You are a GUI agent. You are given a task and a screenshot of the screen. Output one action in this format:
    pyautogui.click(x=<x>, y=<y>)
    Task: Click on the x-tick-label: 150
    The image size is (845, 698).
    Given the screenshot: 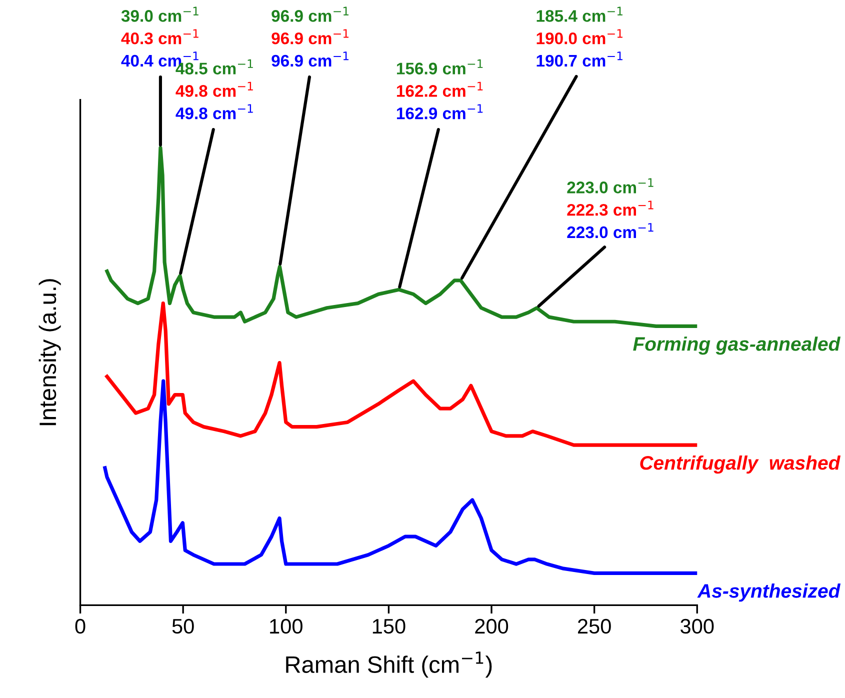 What is the action you would take?
    pyautogui.click(x=389, y=626)
    